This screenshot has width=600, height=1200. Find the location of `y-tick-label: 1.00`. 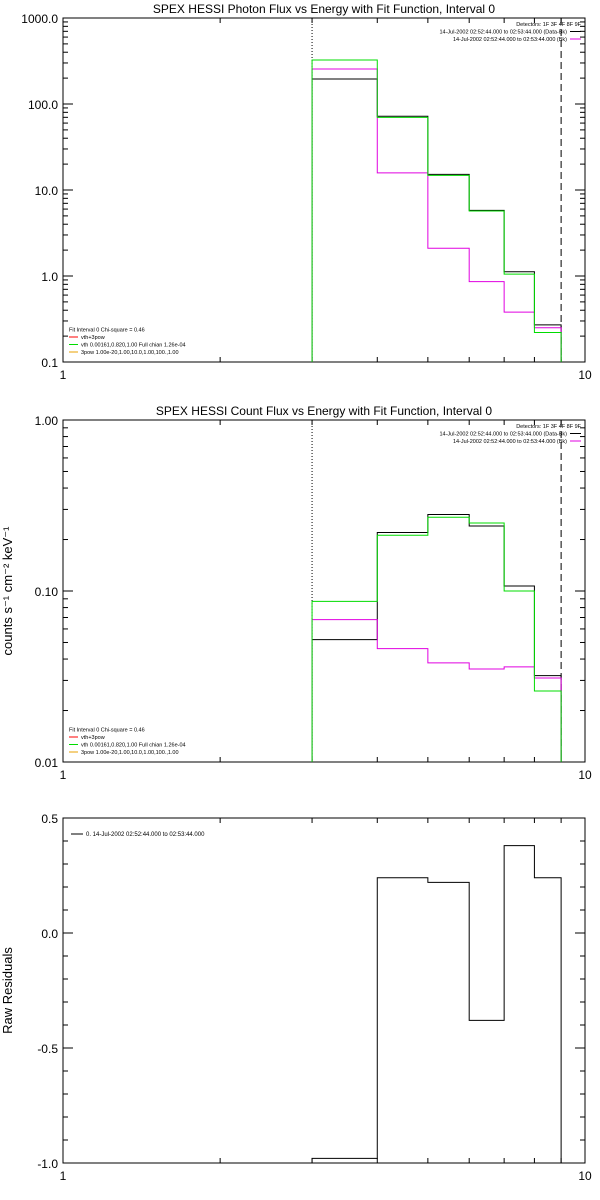

y-tick-label: 1.00 is located at coordinates (47, 421).